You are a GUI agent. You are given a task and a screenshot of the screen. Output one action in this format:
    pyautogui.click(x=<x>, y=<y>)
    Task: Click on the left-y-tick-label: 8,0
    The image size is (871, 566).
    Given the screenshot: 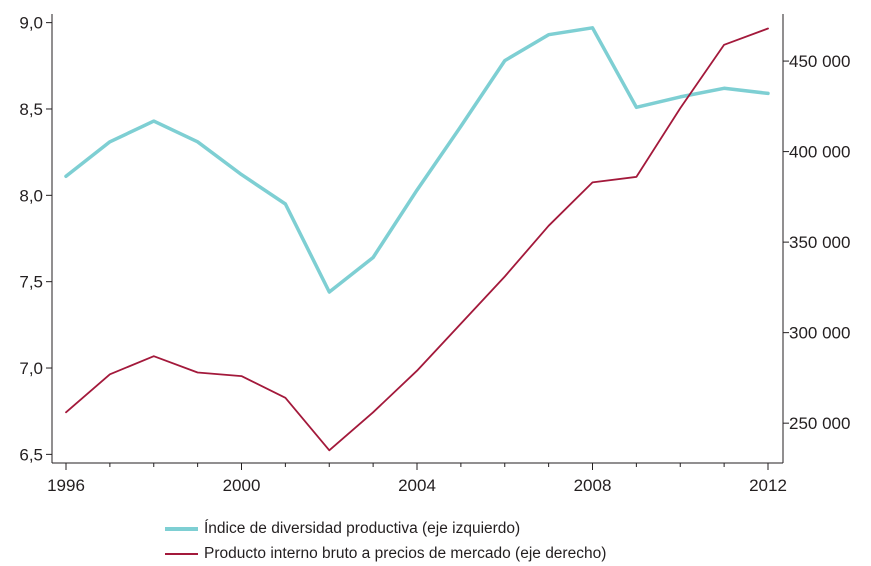 What is the action you would take?
    pyautogui.click(x=31, y=195)
    